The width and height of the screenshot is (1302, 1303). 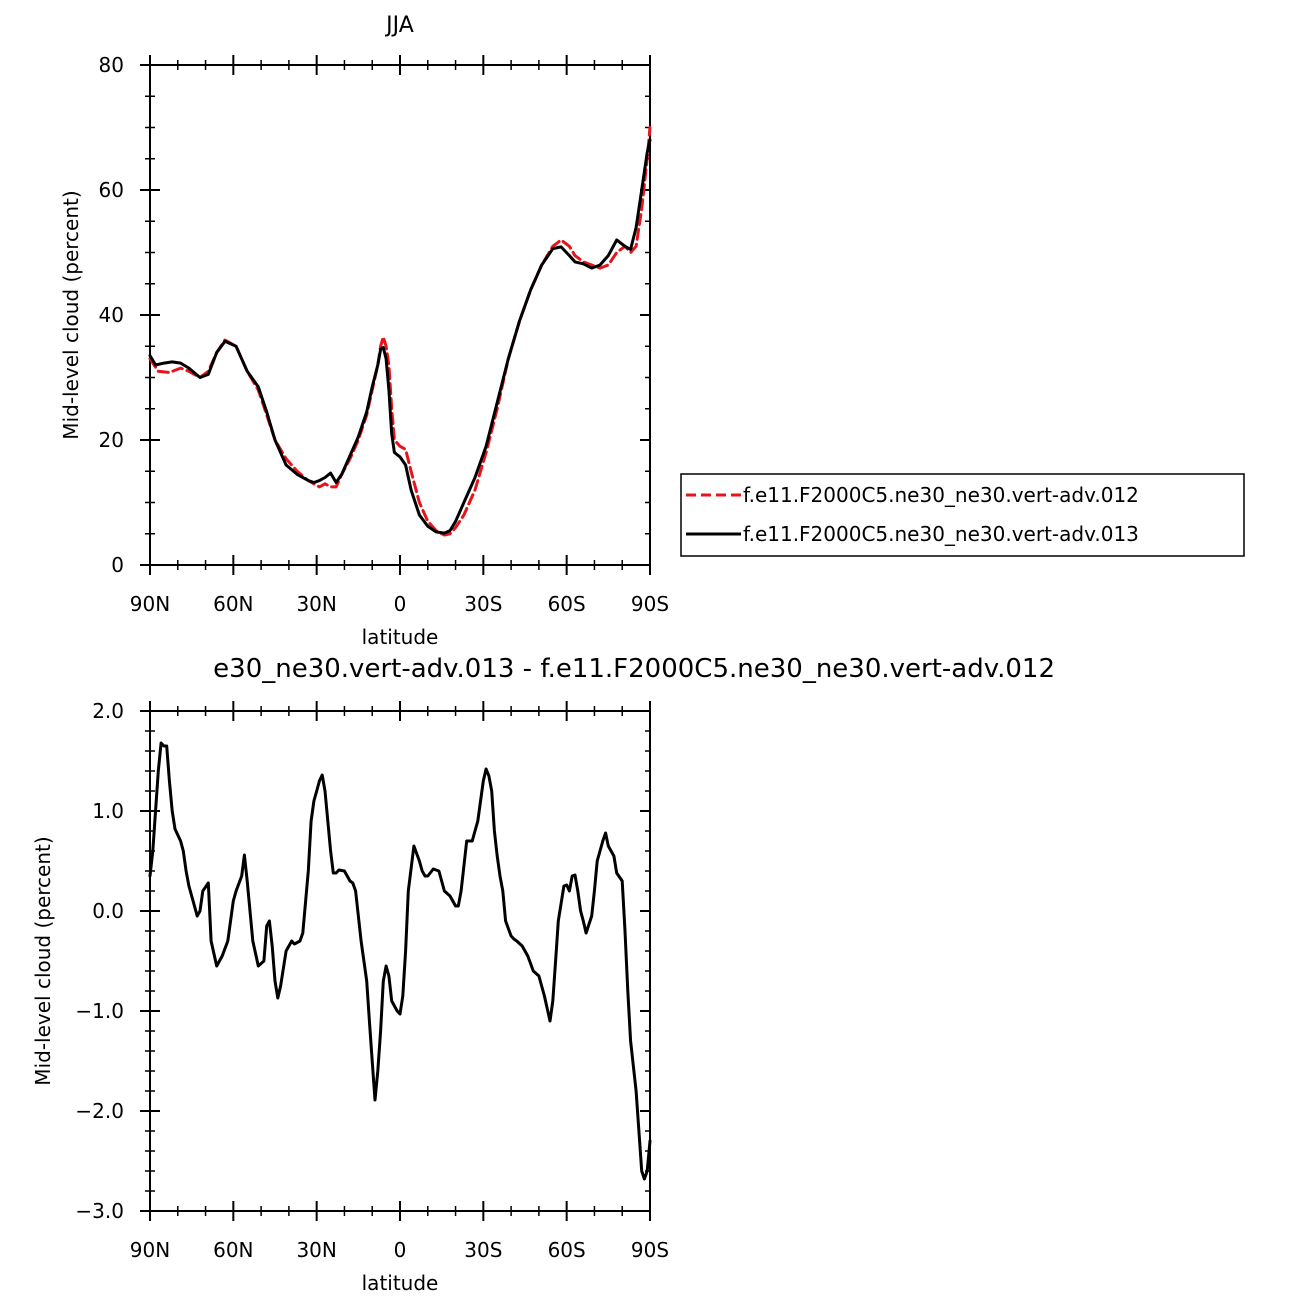 What do you see at coordinates (99, 961) in the screenshot?
I see `bottom-chart-y-tick-labels: −3.0 −2.0 −1.0 0.0 1.0 2.0` at bounding box center [99, 961].